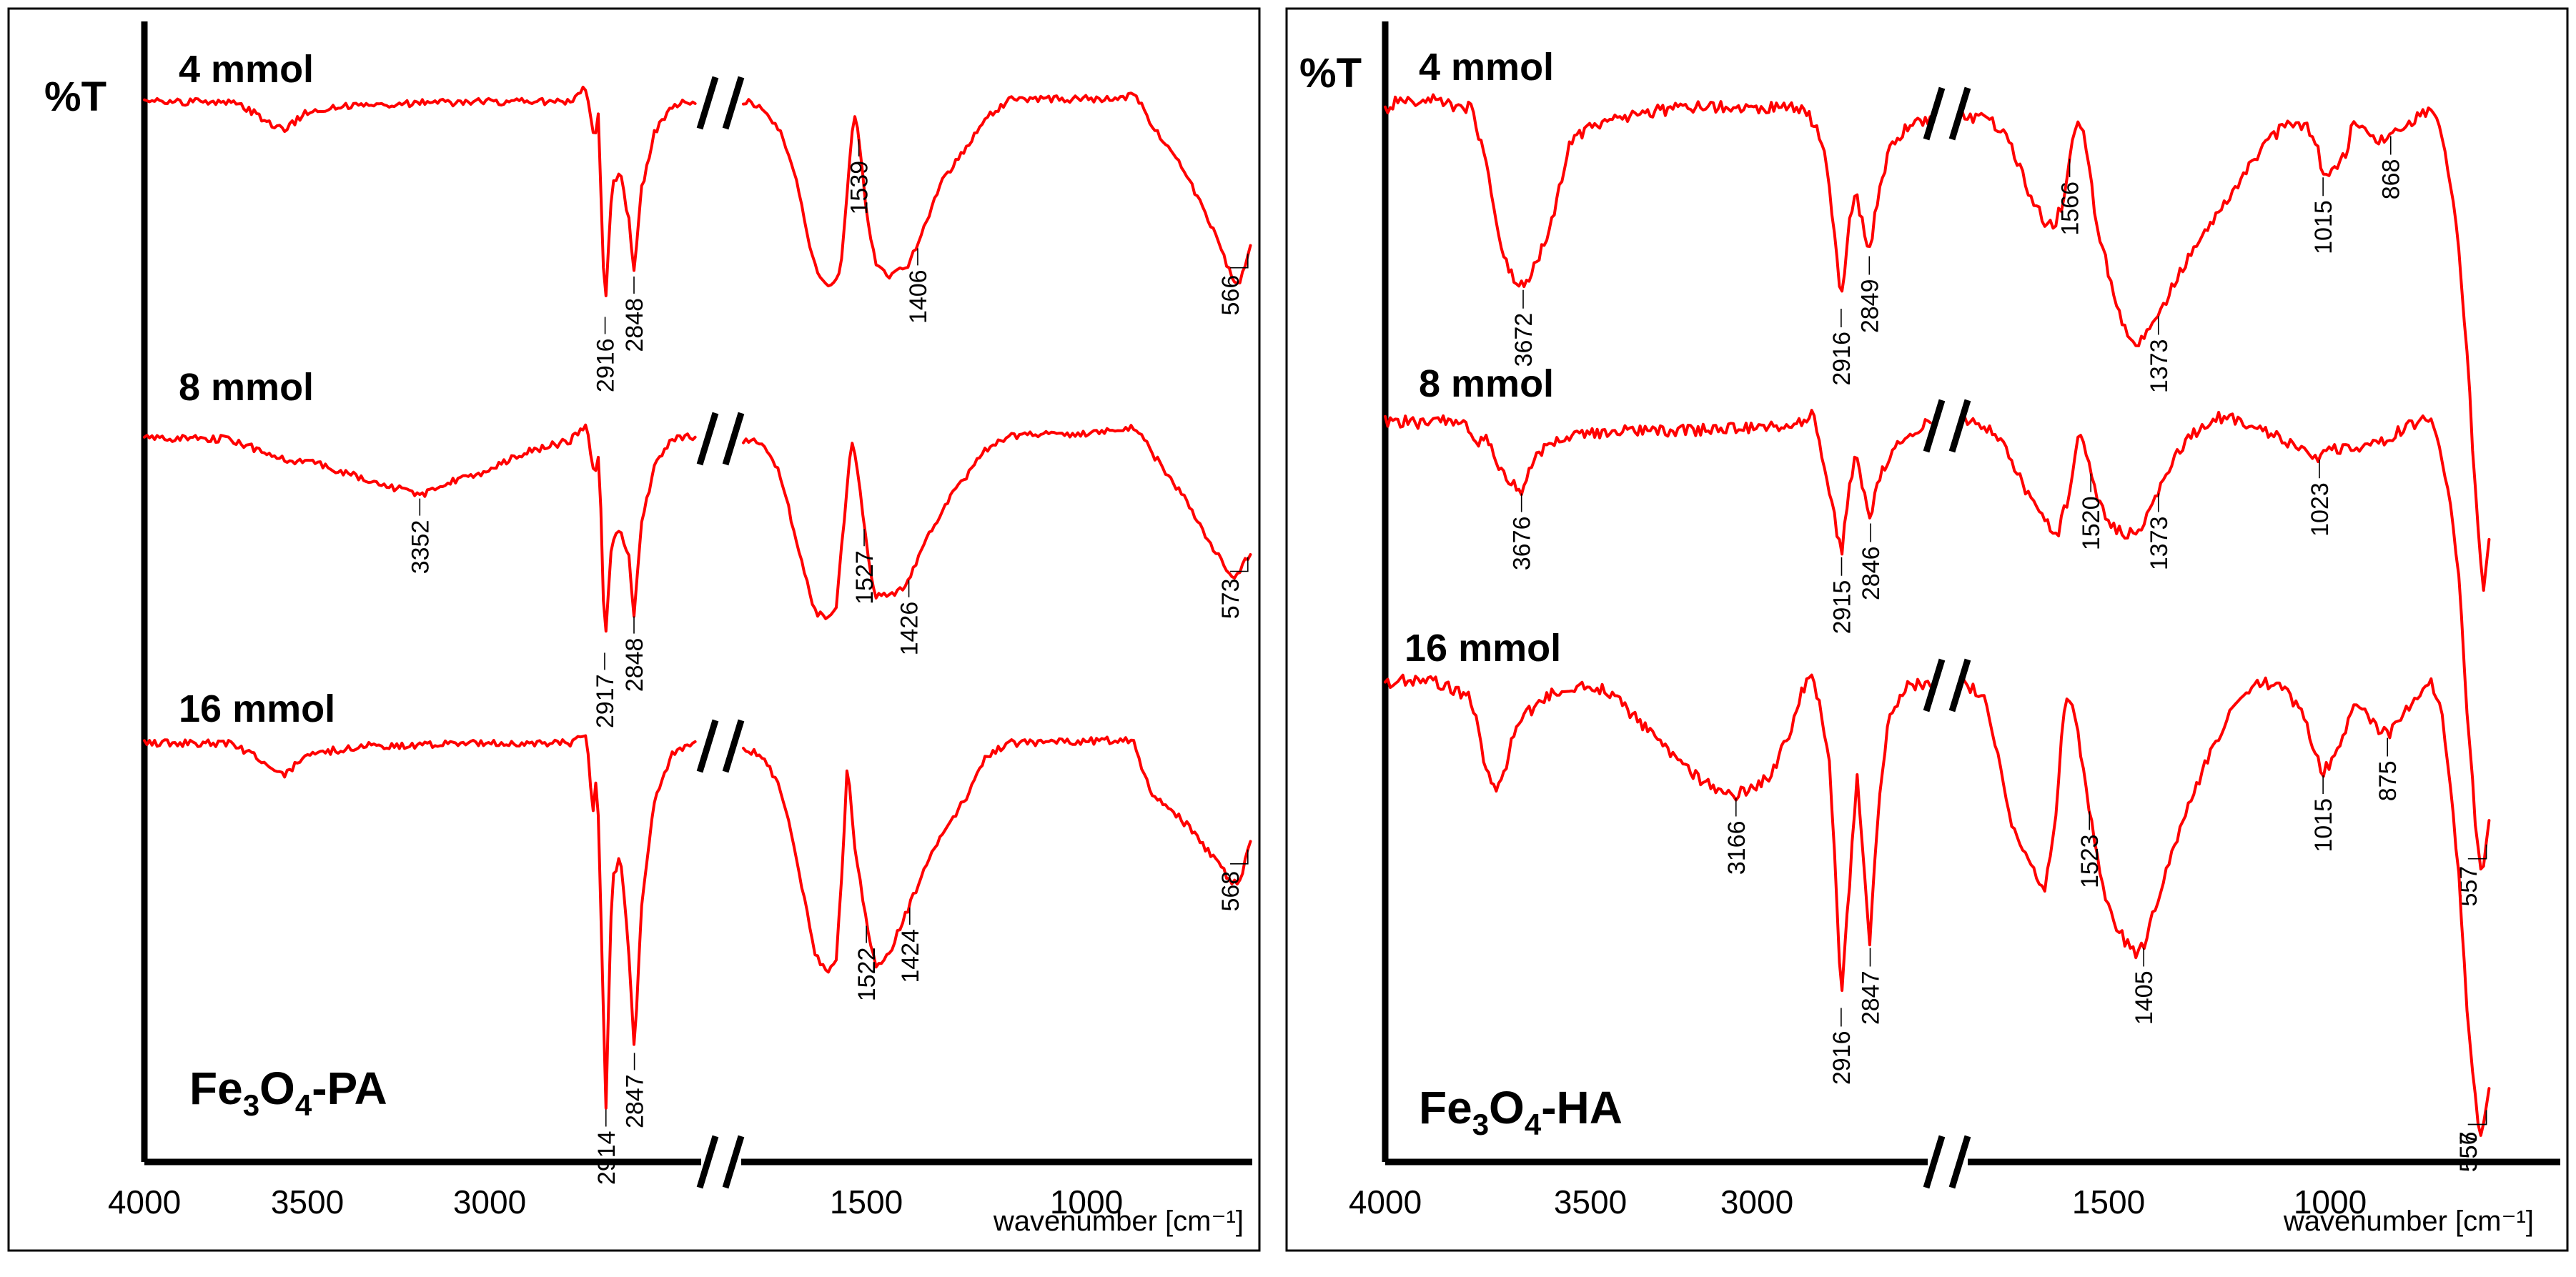  What do you see at coordinates (2090, 861) in the screenshot?
I see `peak-label: 1523` at bounding box center [2090, 861].